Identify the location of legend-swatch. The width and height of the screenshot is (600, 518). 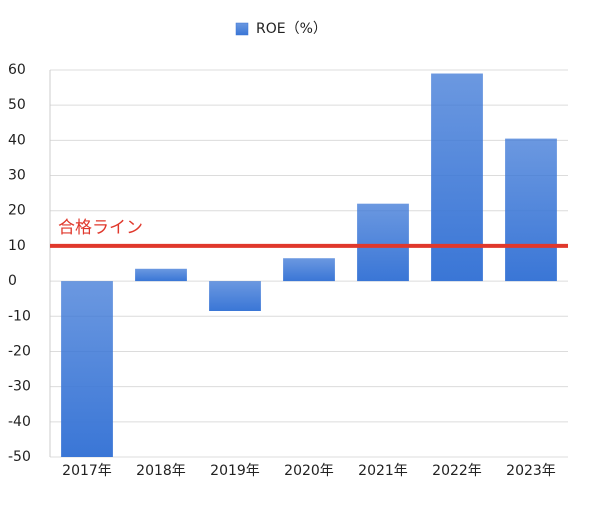
(242, 29).